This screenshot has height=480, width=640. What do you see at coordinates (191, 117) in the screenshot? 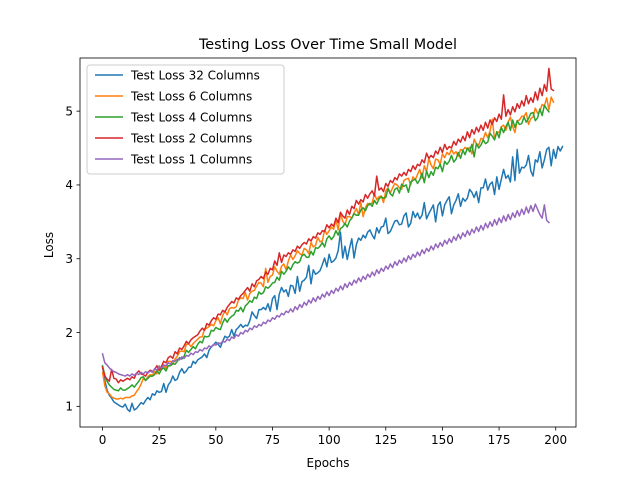
I see `legend-label-2: Test Loss 4 Columns` at bounding box center [191, 117].